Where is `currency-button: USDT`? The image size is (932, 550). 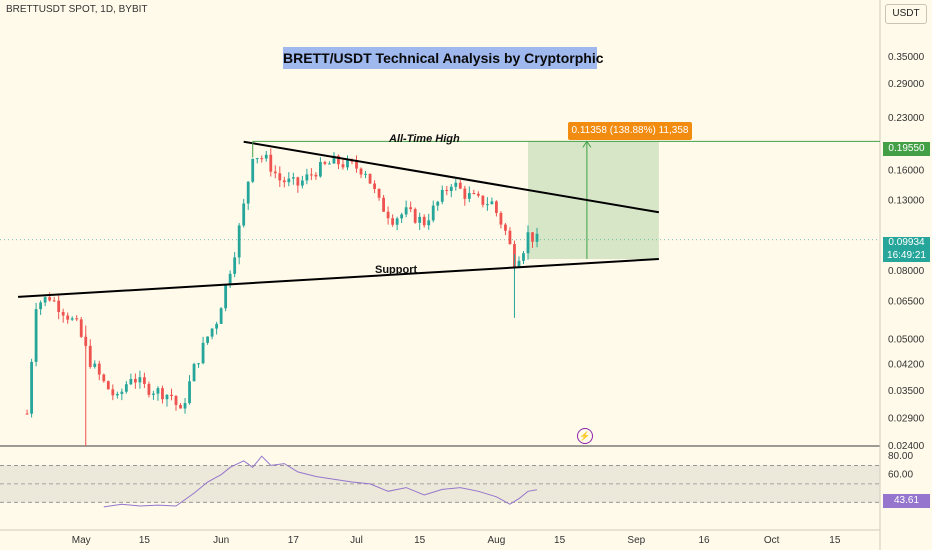
currency-button: USDT is located at coordinates (906, 14).